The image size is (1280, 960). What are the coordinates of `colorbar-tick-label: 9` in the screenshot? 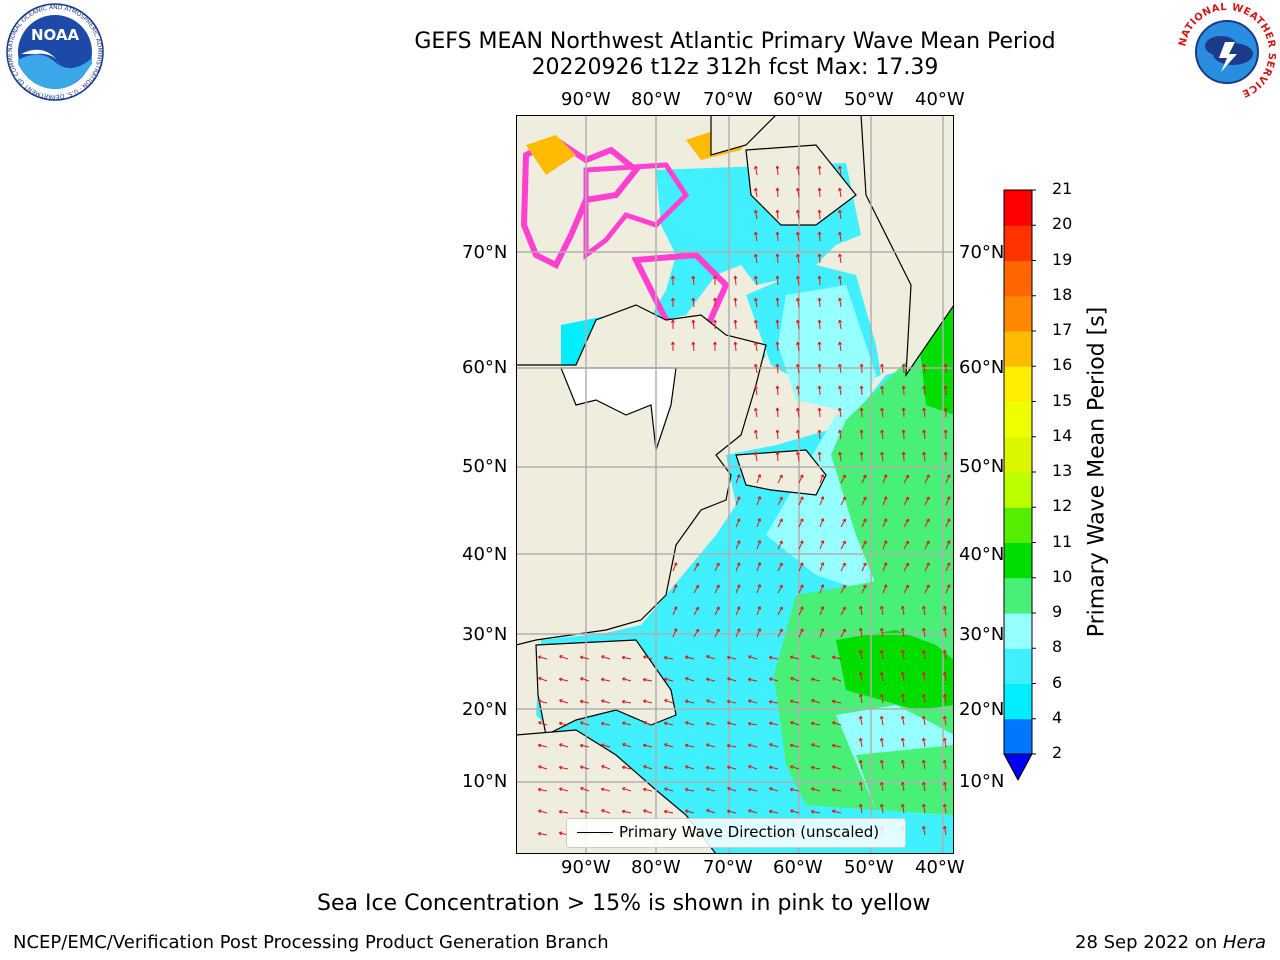 It's located at (1057, 611).